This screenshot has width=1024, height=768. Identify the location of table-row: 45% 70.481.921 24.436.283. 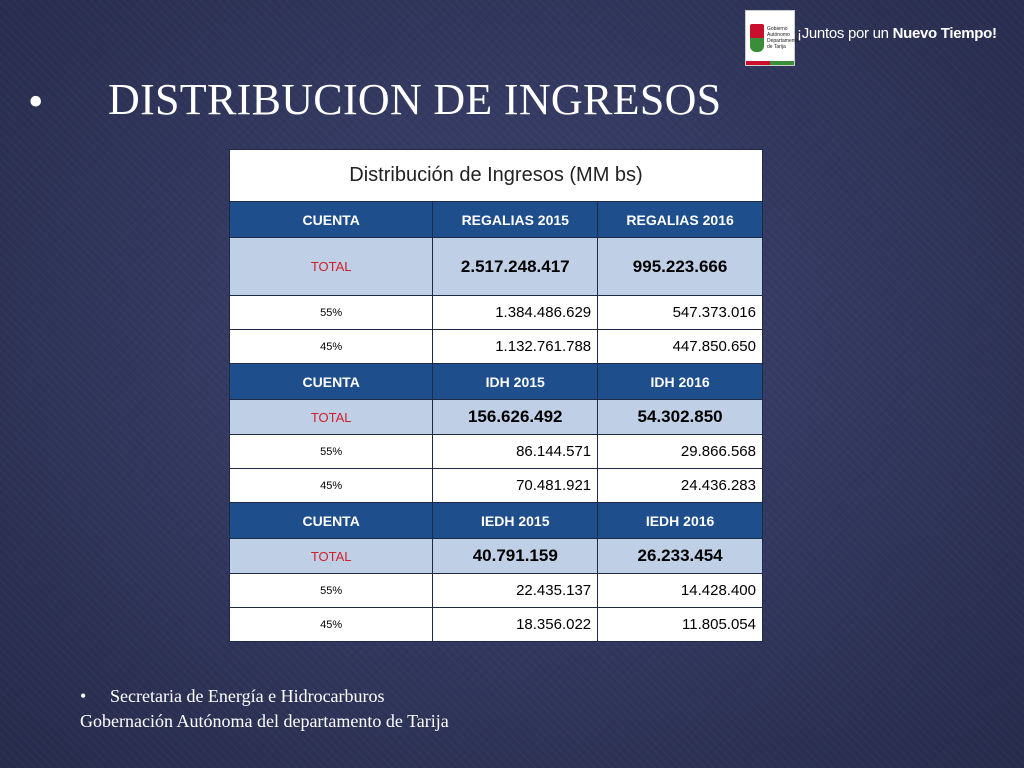
(495, 485).